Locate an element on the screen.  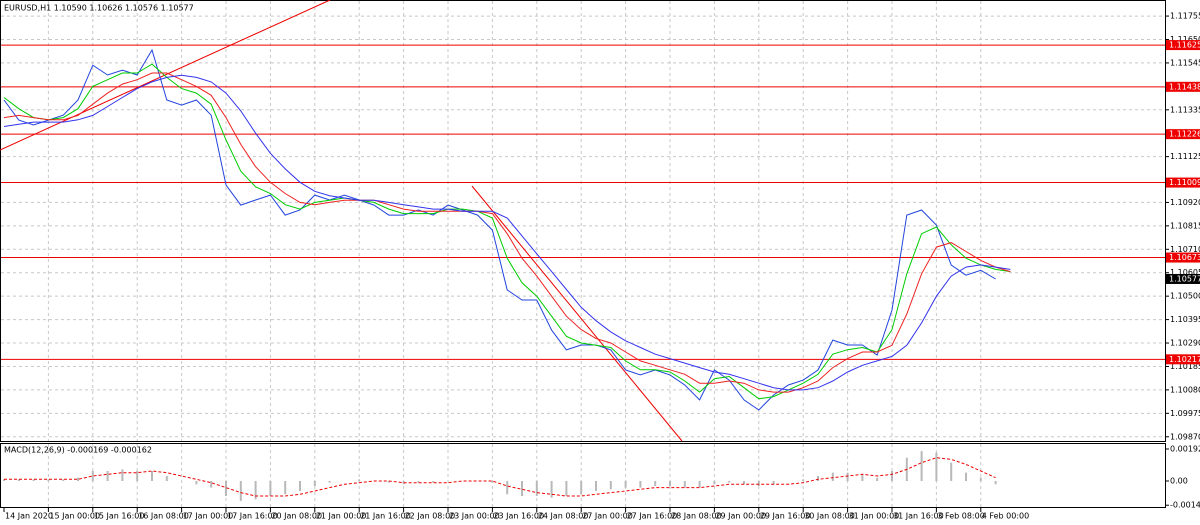
level-label: 1.11625 is located at coordinates (1184, 45).